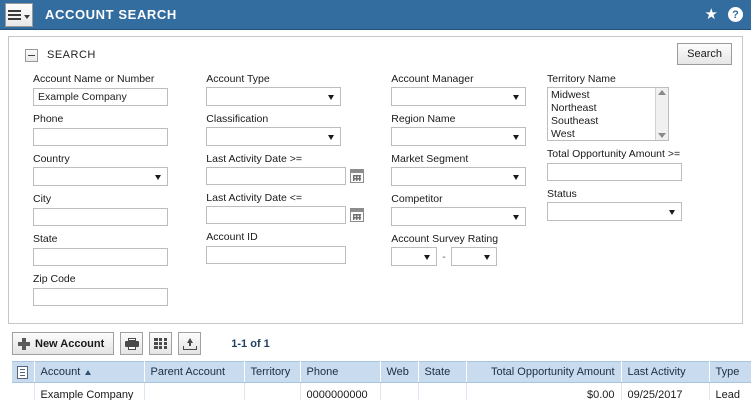 Image resolution: width=751 pixels, height=400 pixels. I want to click on favorite-star-icon: ★, so click(711, 14).